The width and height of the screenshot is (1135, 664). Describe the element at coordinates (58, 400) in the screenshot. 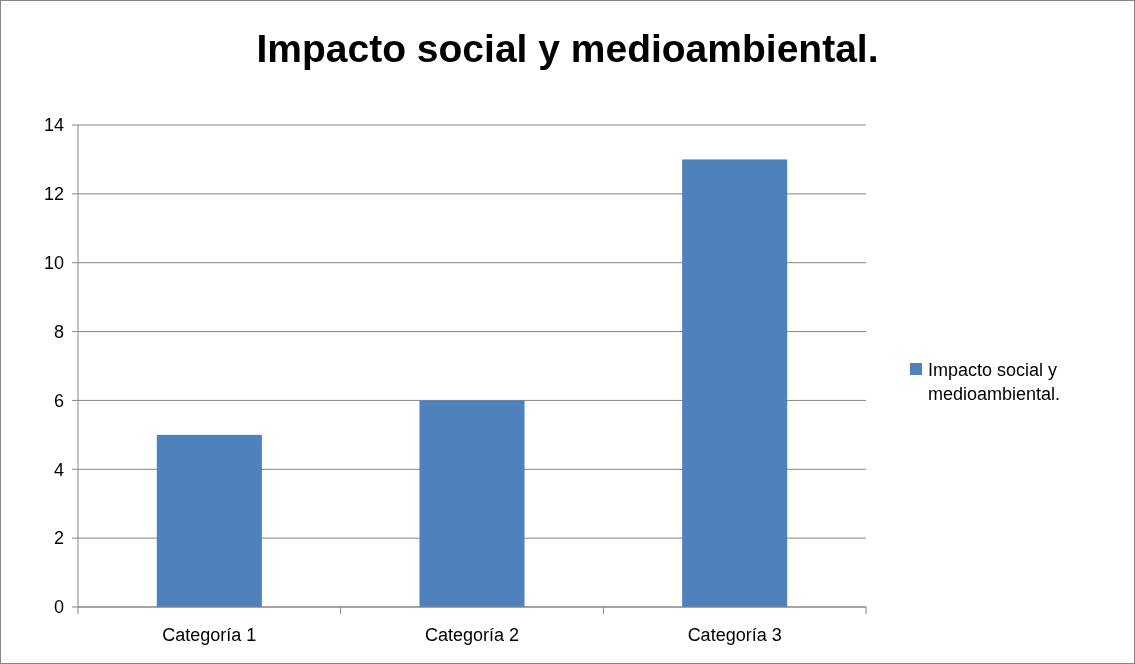

I see `y-tick-label: 6` at that location.